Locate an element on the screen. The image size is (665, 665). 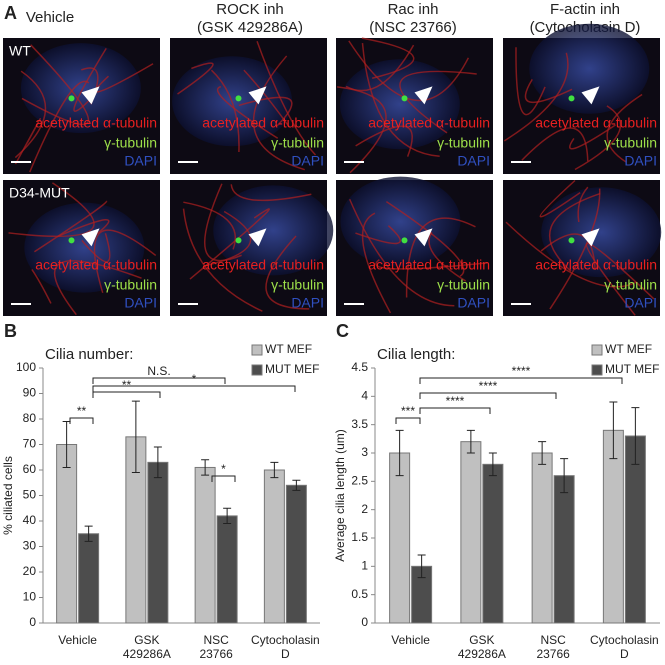
chart-title: Cilia length: is located at coordinates (416, 354).